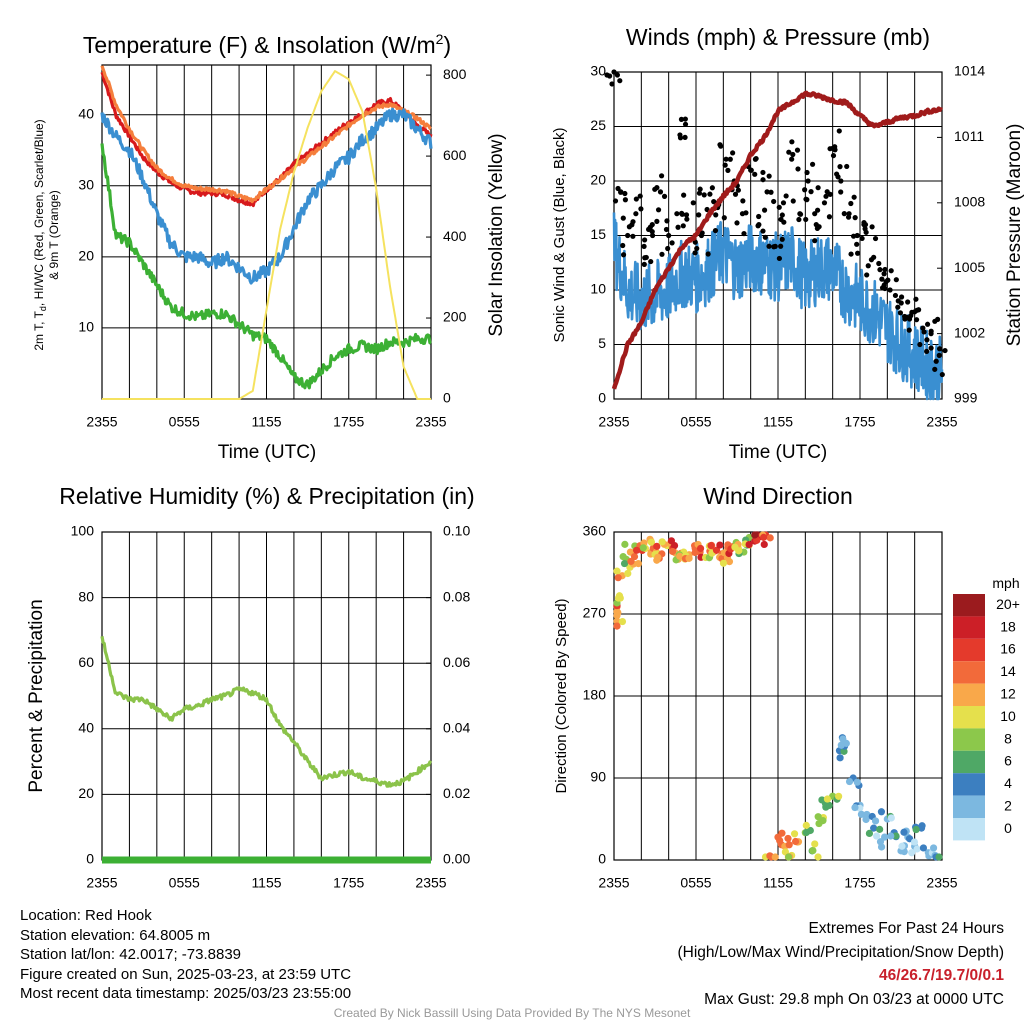 The image size is (1024, 1024). Describe the element at coordinates (101, 883) in the screenshot. I see `x-tick-label: 2355` at that location.